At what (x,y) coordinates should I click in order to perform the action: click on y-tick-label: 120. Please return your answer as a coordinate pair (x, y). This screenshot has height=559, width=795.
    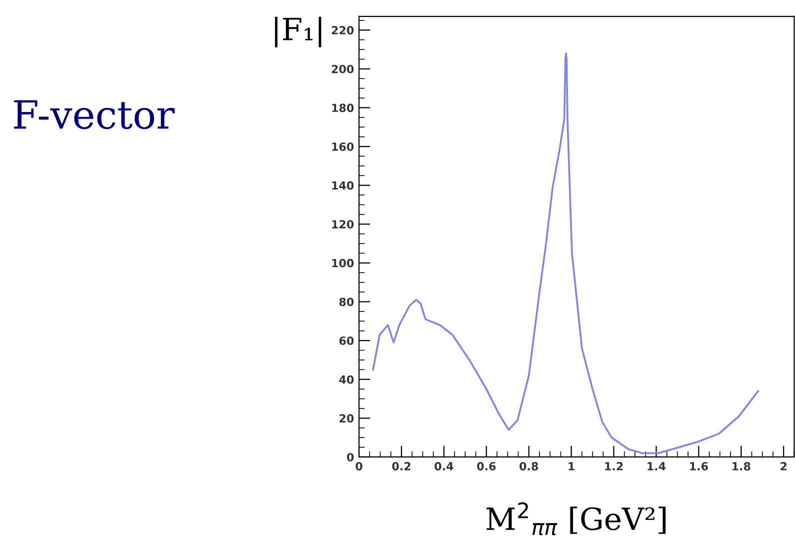
    Looking at the image, I should click on (343, 224).